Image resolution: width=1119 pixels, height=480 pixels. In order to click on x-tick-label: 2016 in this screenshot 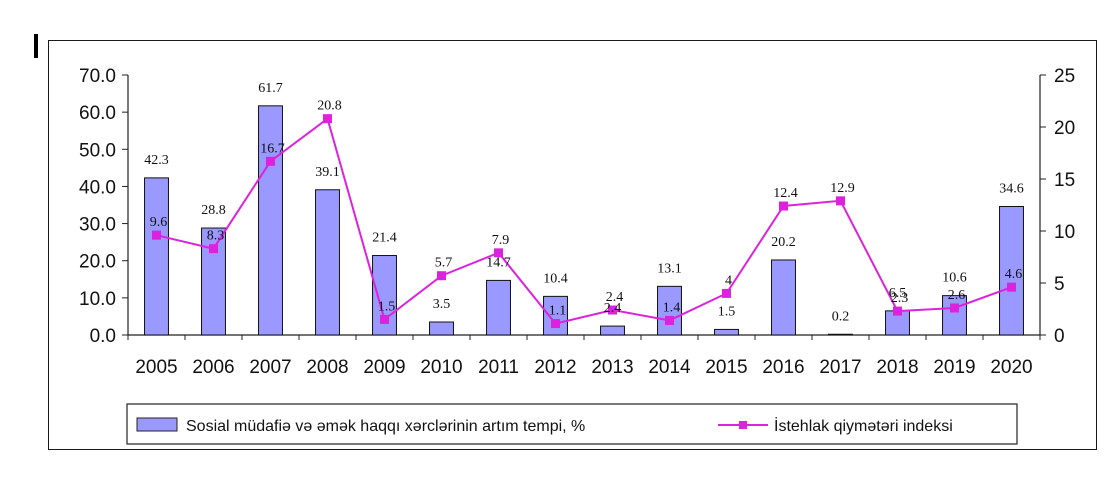, I will do `click(783, 367)`.